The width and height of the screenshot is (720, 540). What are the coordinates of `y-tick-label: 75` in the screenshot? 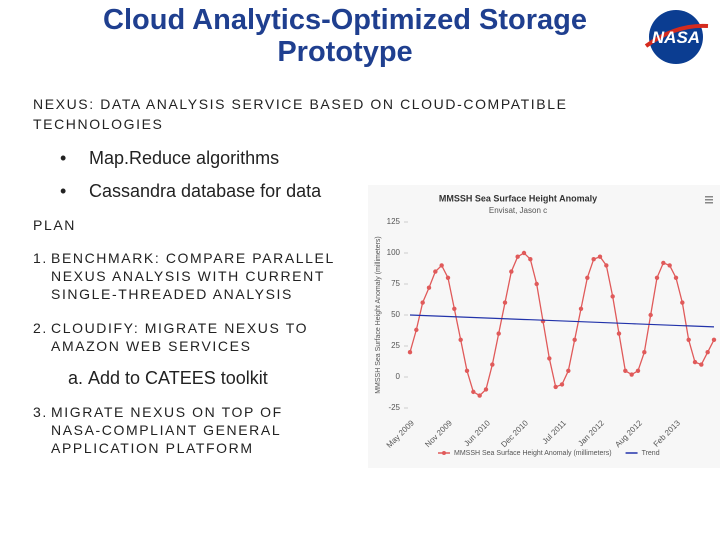 It's located at (395, 283).